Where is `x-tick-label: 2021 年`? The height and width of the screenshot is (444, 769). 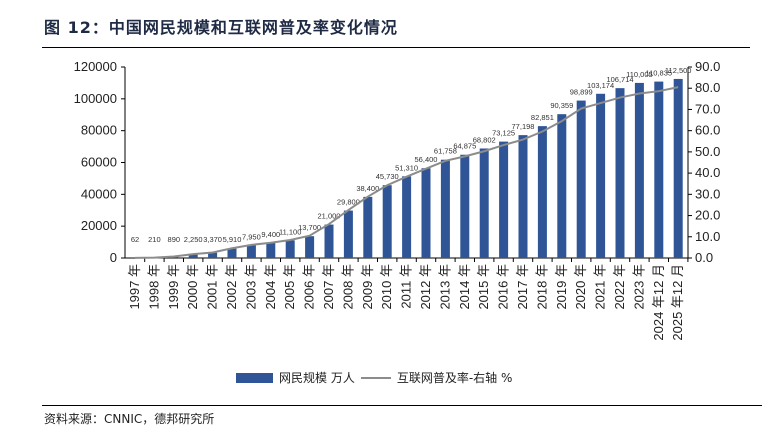
x-tick-label: 2021 年 is located at coordinates (600, 287).